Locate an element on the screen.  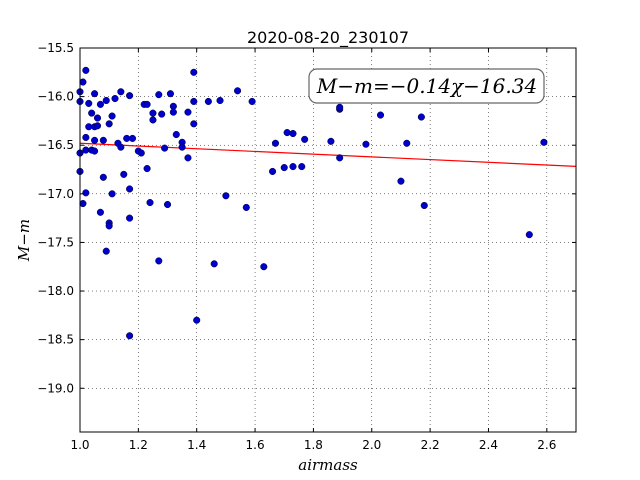
annotation-frame is located at coordinates (426, 86).